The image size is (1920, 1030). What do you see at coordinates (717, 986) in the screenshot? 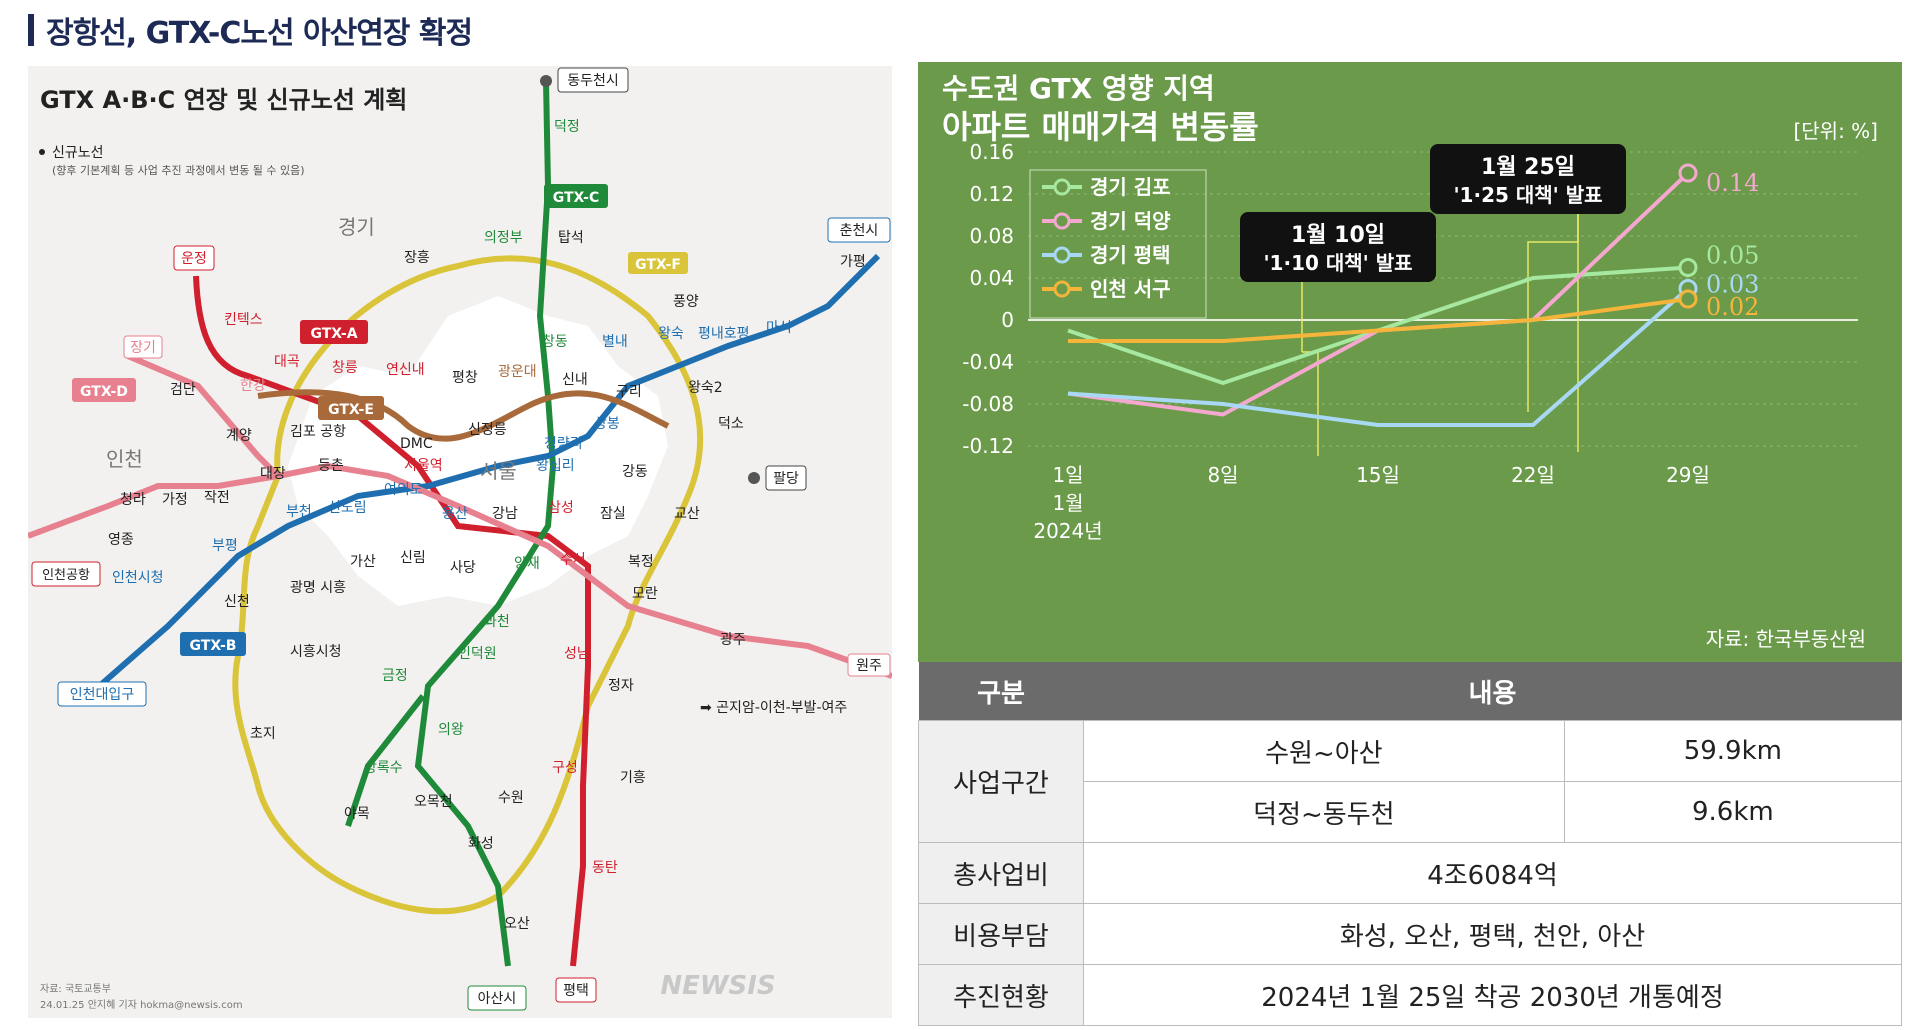
I see `watermark: NEWSIS` at bounding box center [717, 986].